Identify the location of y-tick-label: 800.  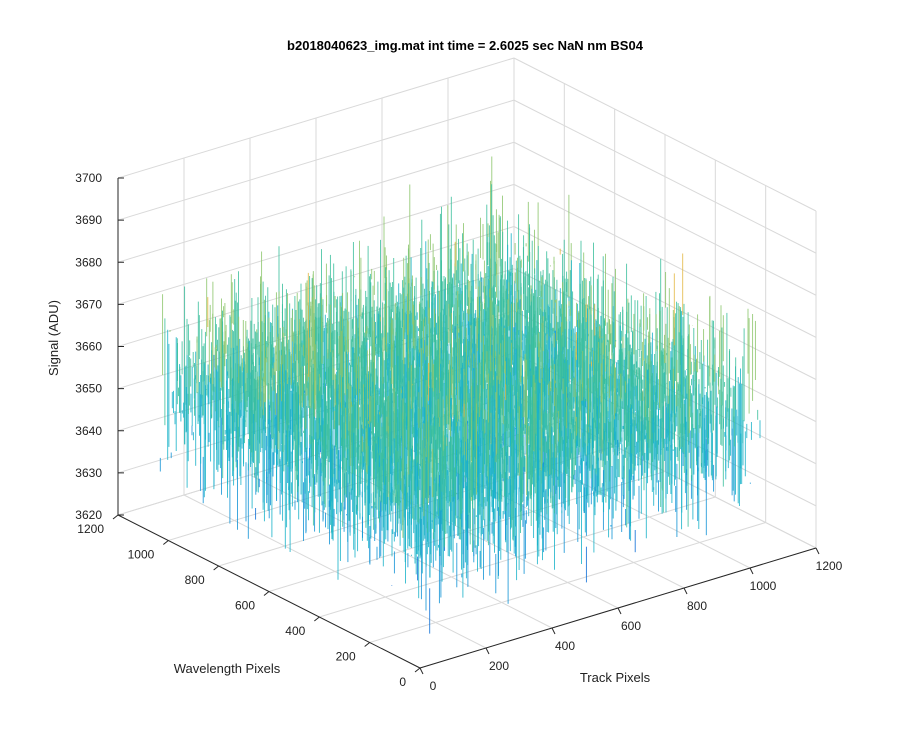
(195, 580).